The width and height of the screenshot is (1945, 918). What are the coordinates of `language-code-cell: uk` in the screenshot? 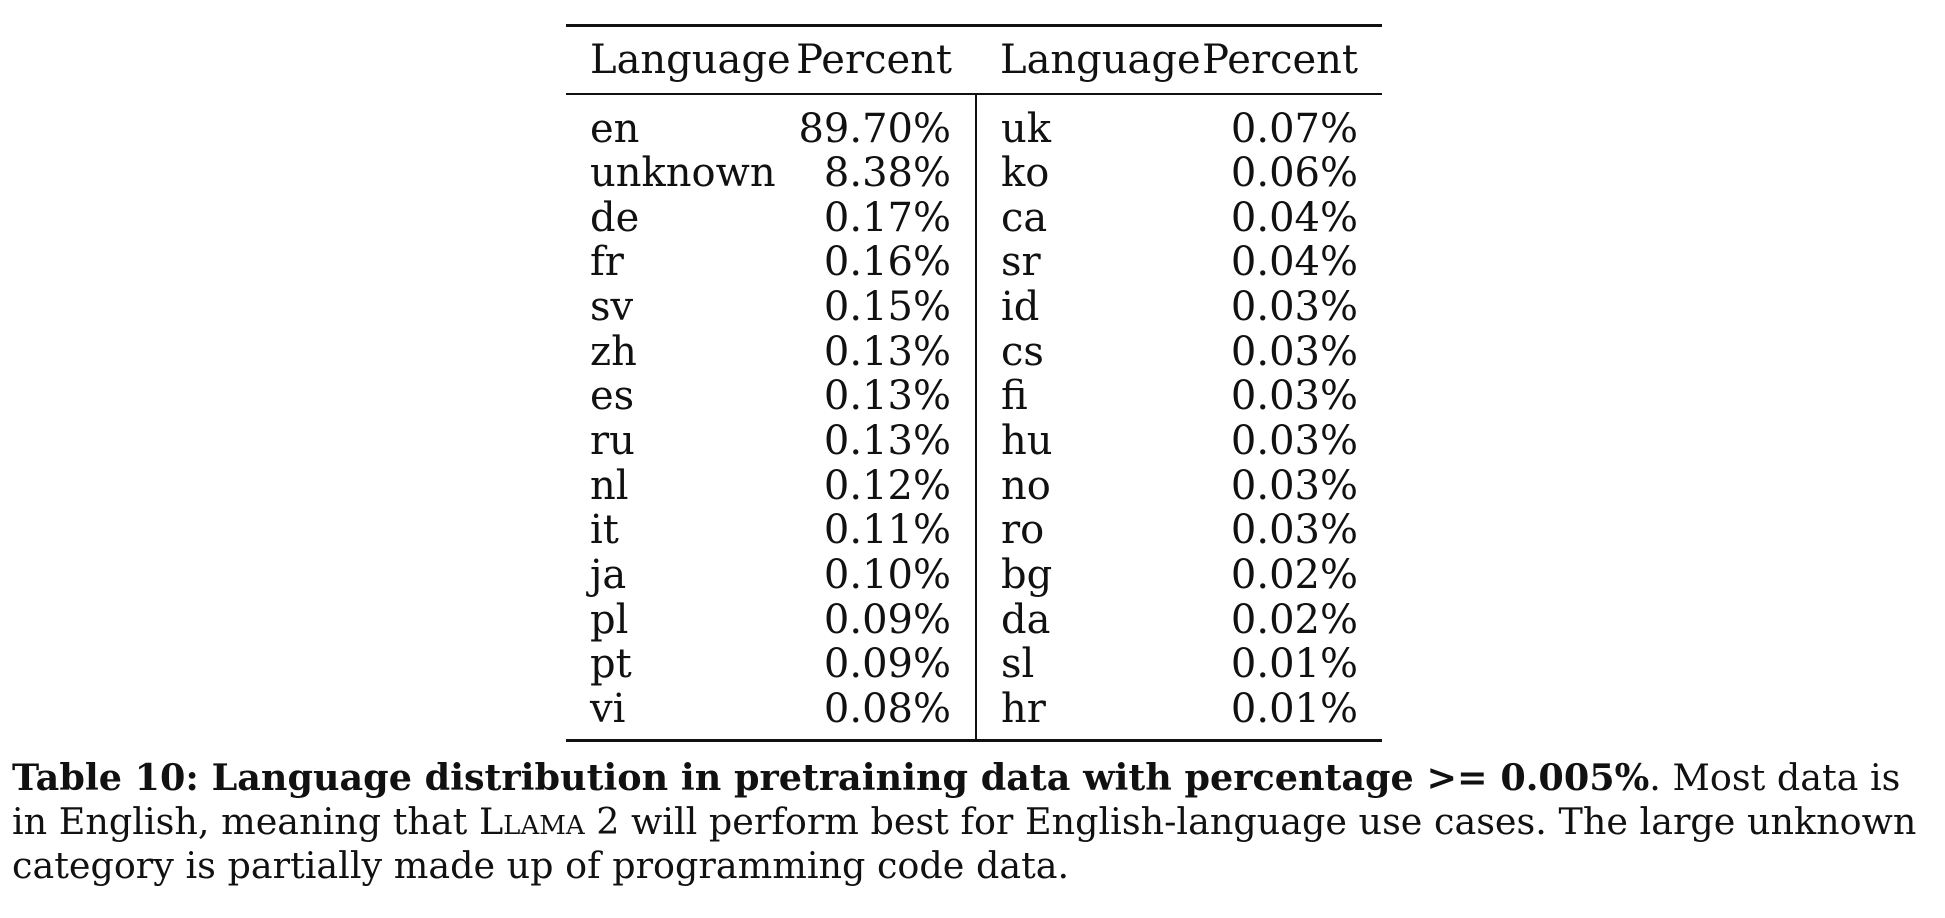 It's located at (1026, 128).